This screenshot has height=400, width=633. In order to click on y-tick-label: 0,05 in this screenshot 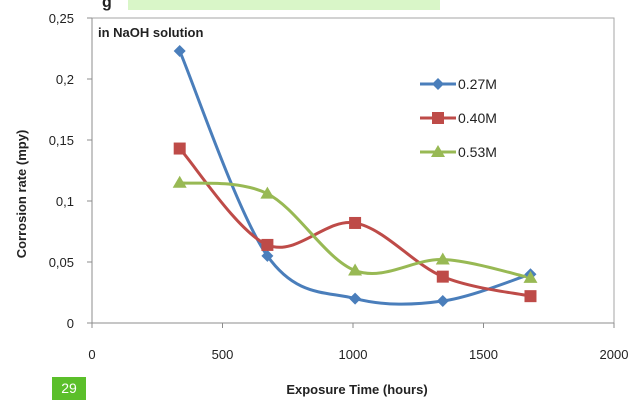, I will do `click(61, 262)`.